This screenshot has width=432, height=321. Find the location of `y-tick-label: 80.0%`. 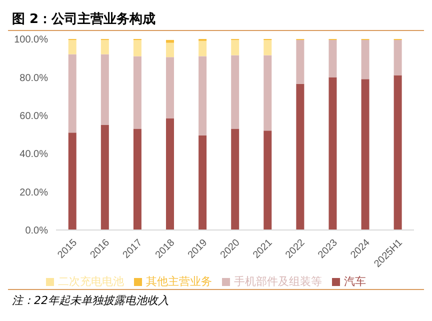

y-tick-label: 80.0% is located at coordinates (34, 78).